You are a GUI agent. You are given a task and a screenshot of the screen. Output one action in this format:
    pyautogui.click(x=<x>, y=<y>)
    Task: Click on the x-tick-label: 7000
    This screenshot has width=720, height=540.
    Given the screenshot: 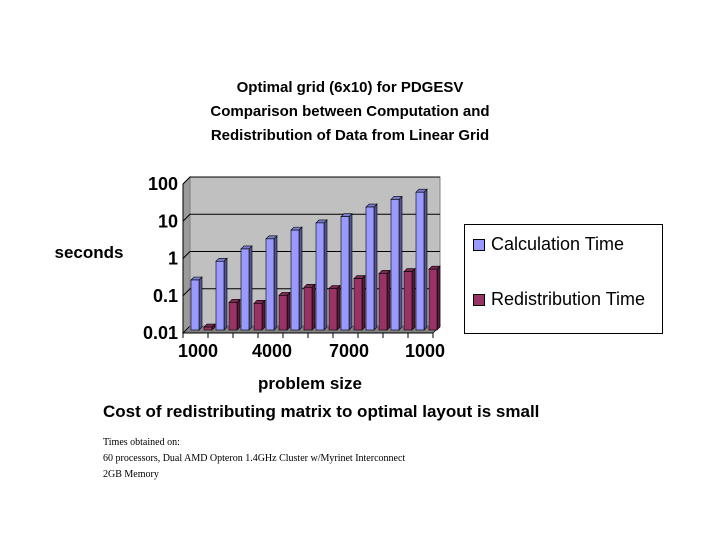 What is the action you would take?
    pyautogui.click(x=349, y=351)
    